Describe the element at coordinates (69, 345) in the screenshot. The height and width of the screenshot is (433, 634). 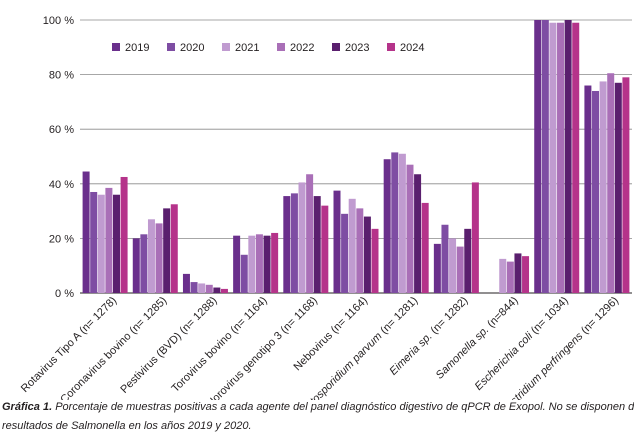
I see `x-tick-label: Rotavirus Tipo A (n= 1278)` at that location.